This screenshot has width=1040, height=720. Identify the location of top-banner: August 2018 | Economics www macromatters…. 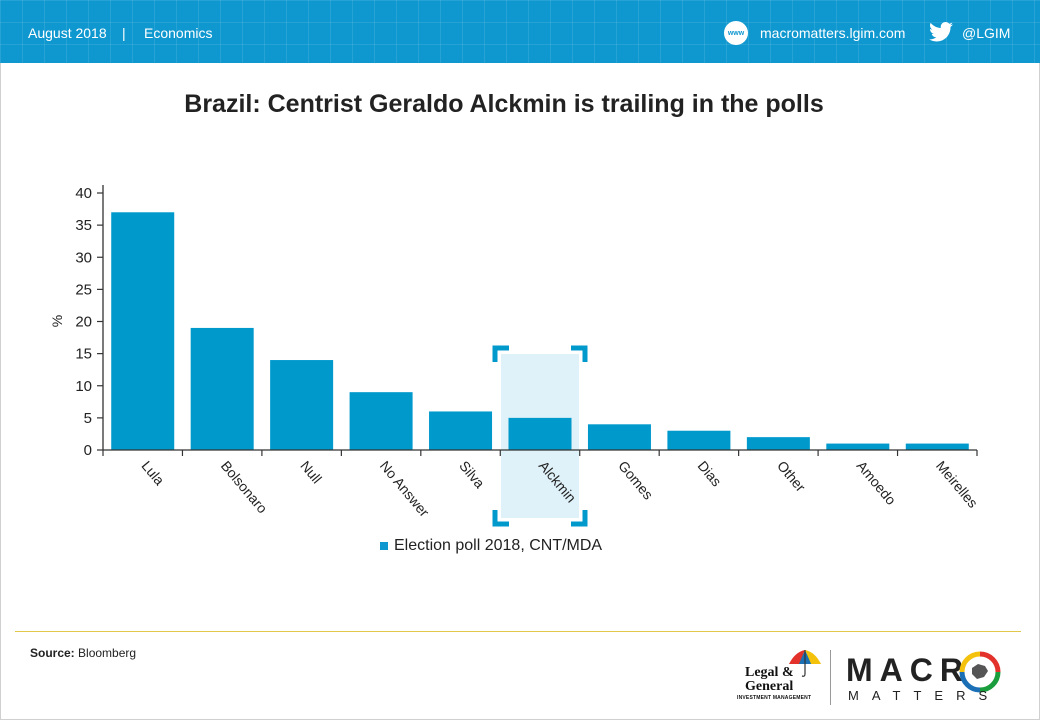
(520, 31).